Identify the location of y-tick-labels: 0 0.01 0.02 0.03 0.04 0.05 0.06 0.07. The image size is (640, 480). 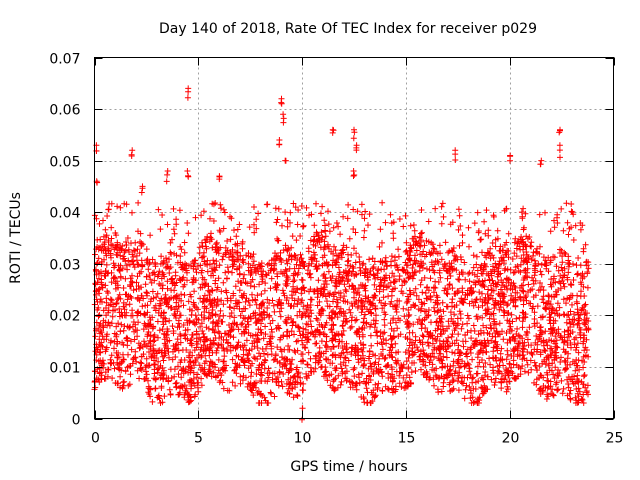
(64, 240).